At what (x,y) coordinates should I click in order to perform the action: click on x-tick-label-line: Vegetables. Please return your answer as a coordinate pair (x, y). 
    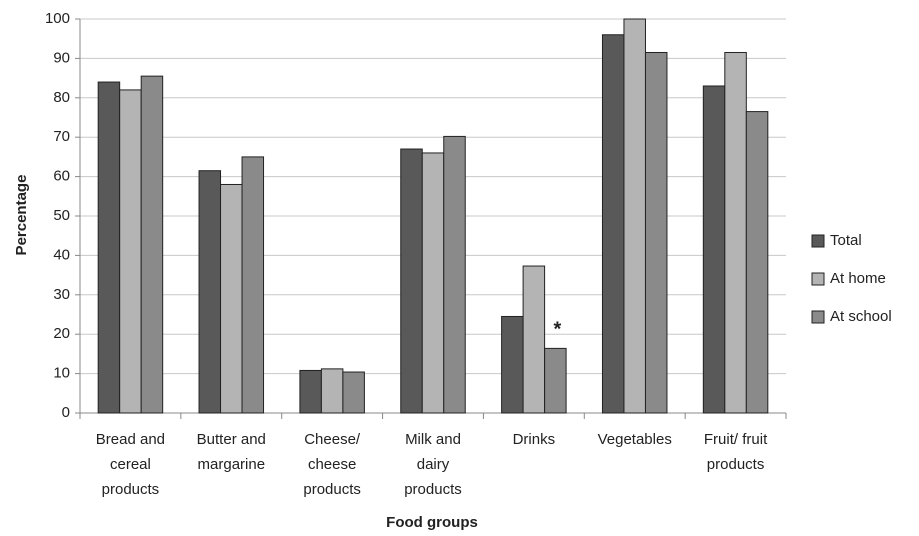
    Looking at the image, I should click on (635, 439).